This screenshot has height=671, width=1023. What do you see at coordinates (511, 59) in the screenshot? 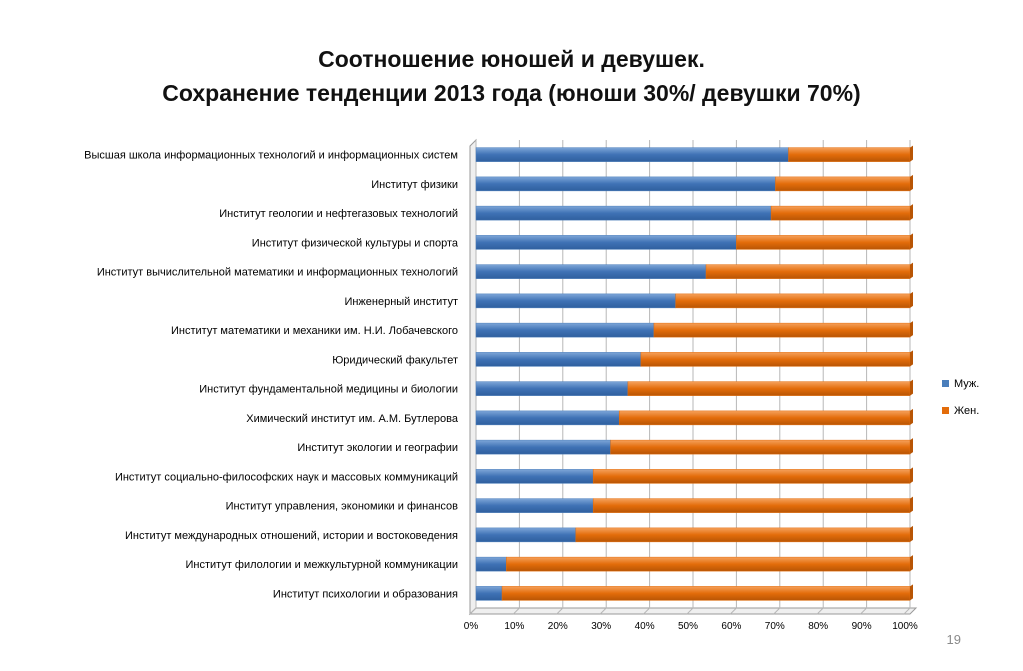
I see `title-line-1: Соотношение юношей и девушек.` at bounding box center [511, 59].